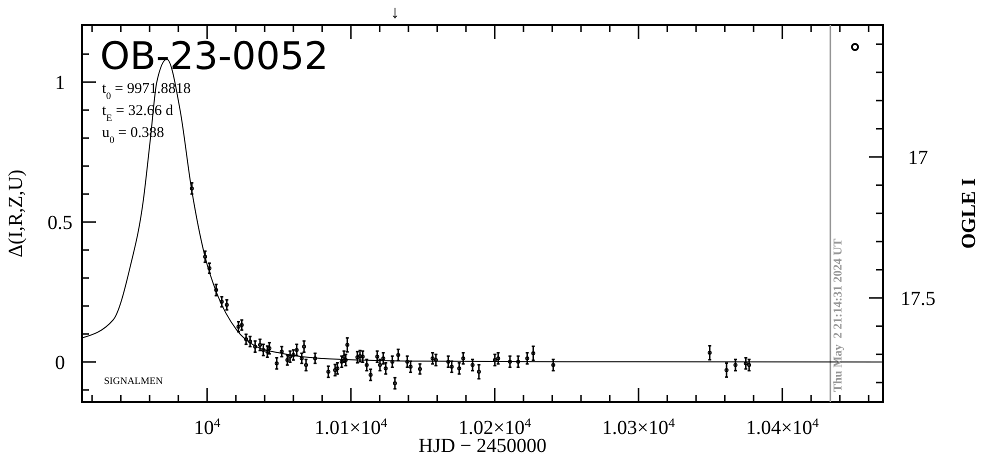 The height and width of the screenshot is (459, 986). I want to click on y2-axis-title: OGLE I, so click(969, 213).